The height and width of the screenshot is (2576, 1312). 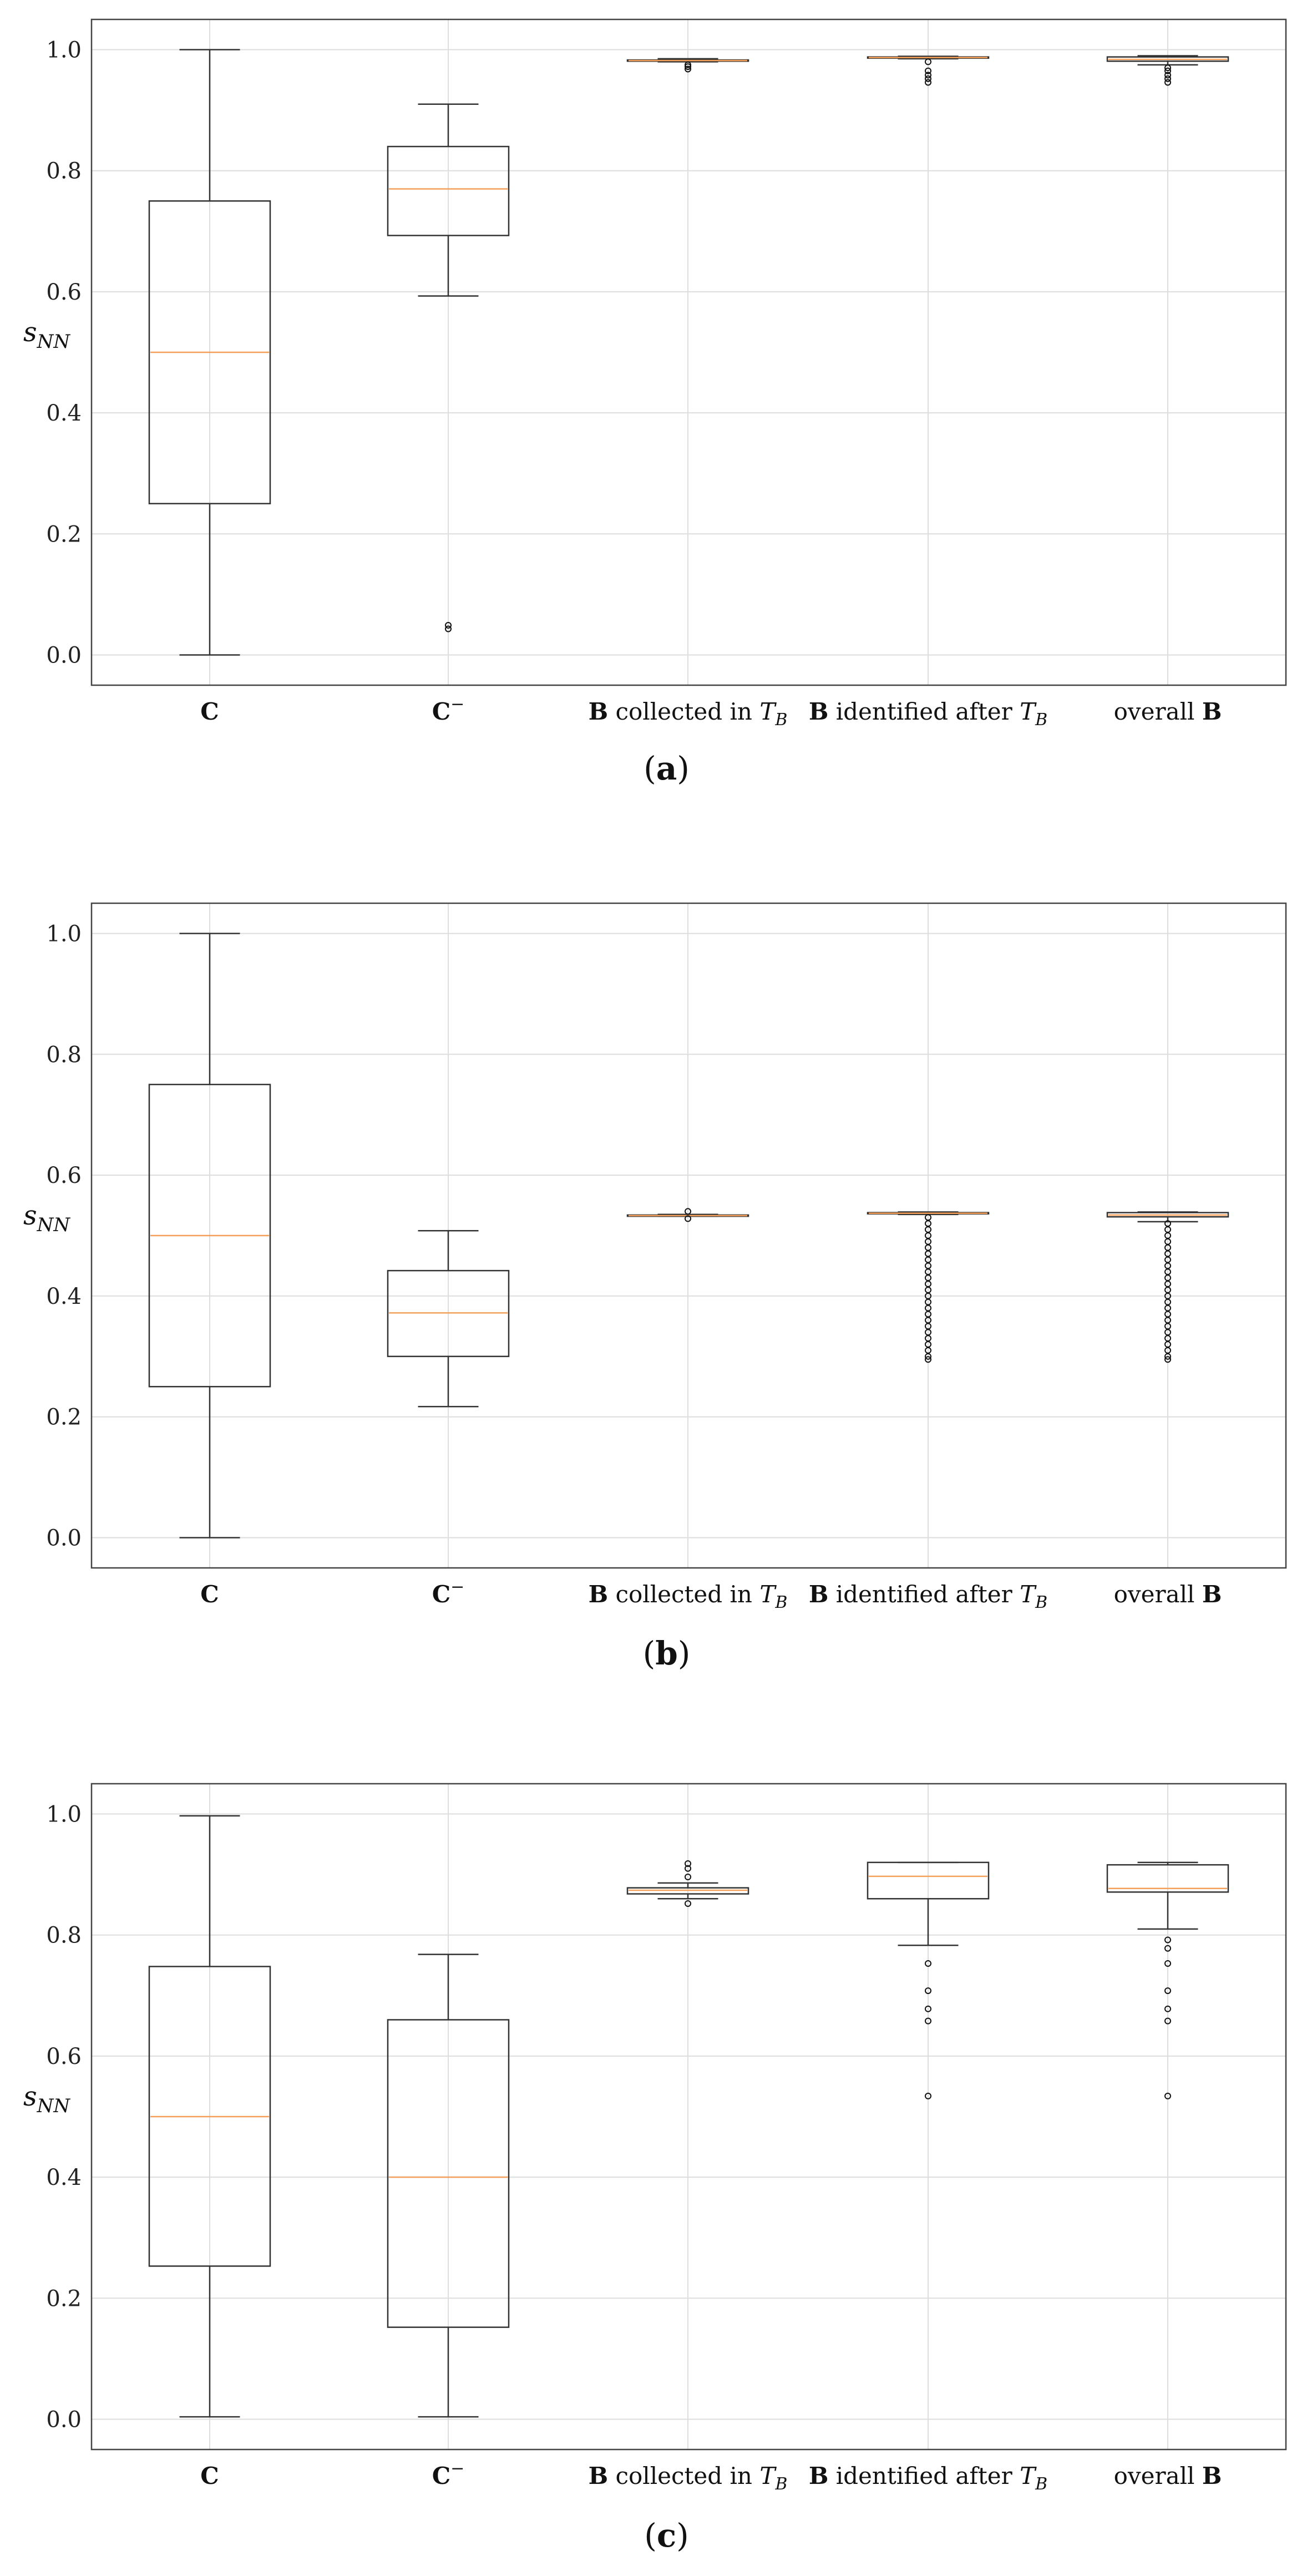 I want to click on panel-caption: (a), so click(x=667, y=768).